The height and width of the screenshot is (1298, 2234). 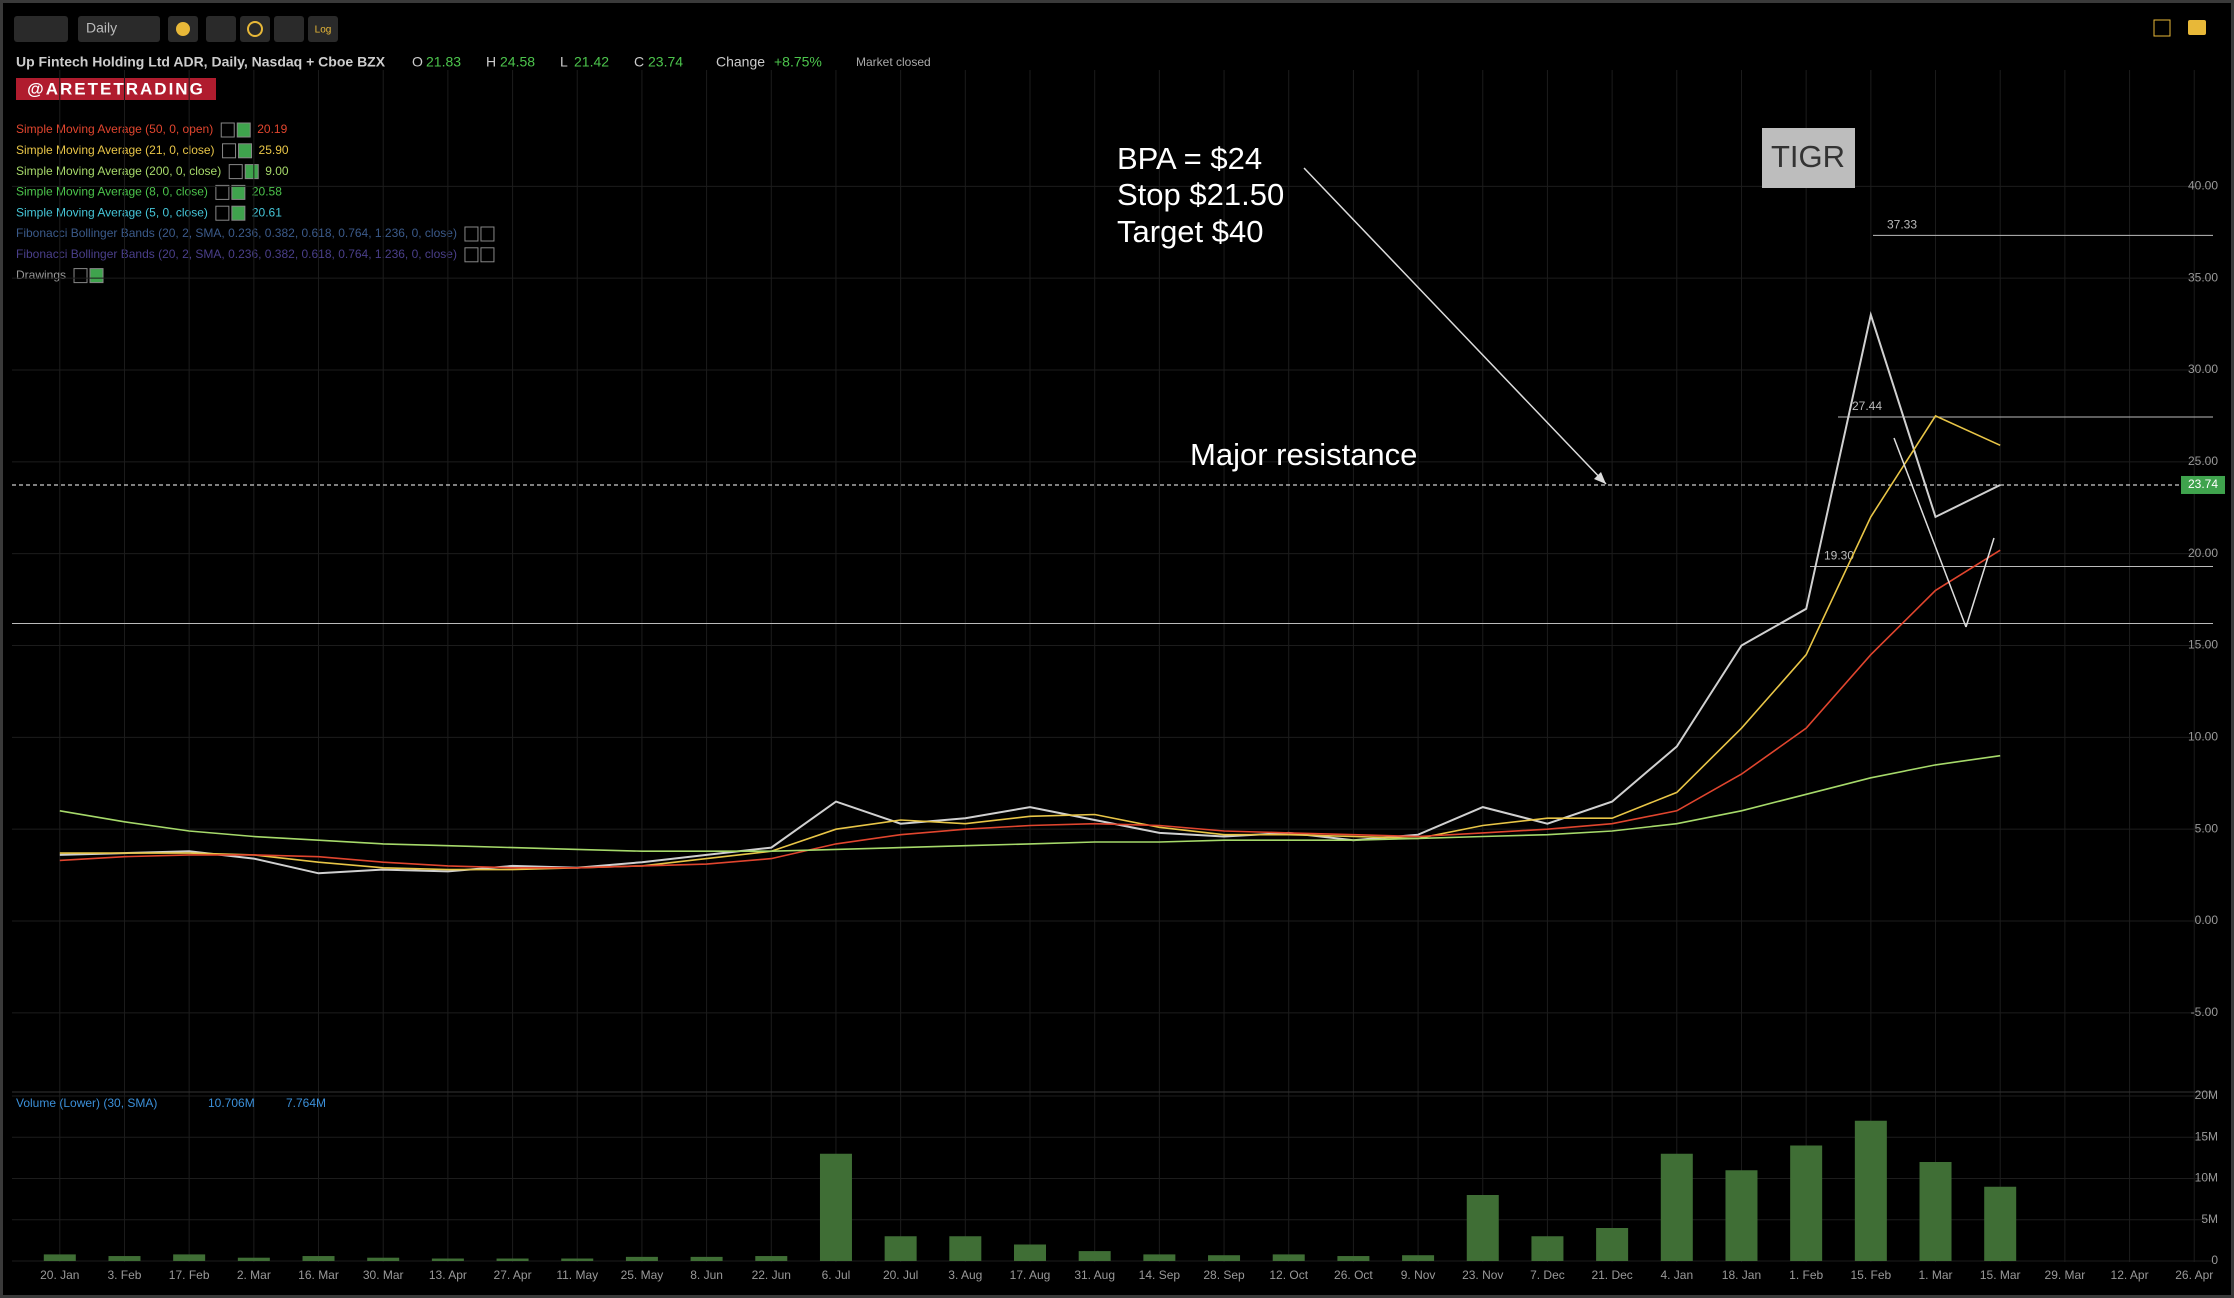 I want to click on clock-icon, so click(x=255, y=29).